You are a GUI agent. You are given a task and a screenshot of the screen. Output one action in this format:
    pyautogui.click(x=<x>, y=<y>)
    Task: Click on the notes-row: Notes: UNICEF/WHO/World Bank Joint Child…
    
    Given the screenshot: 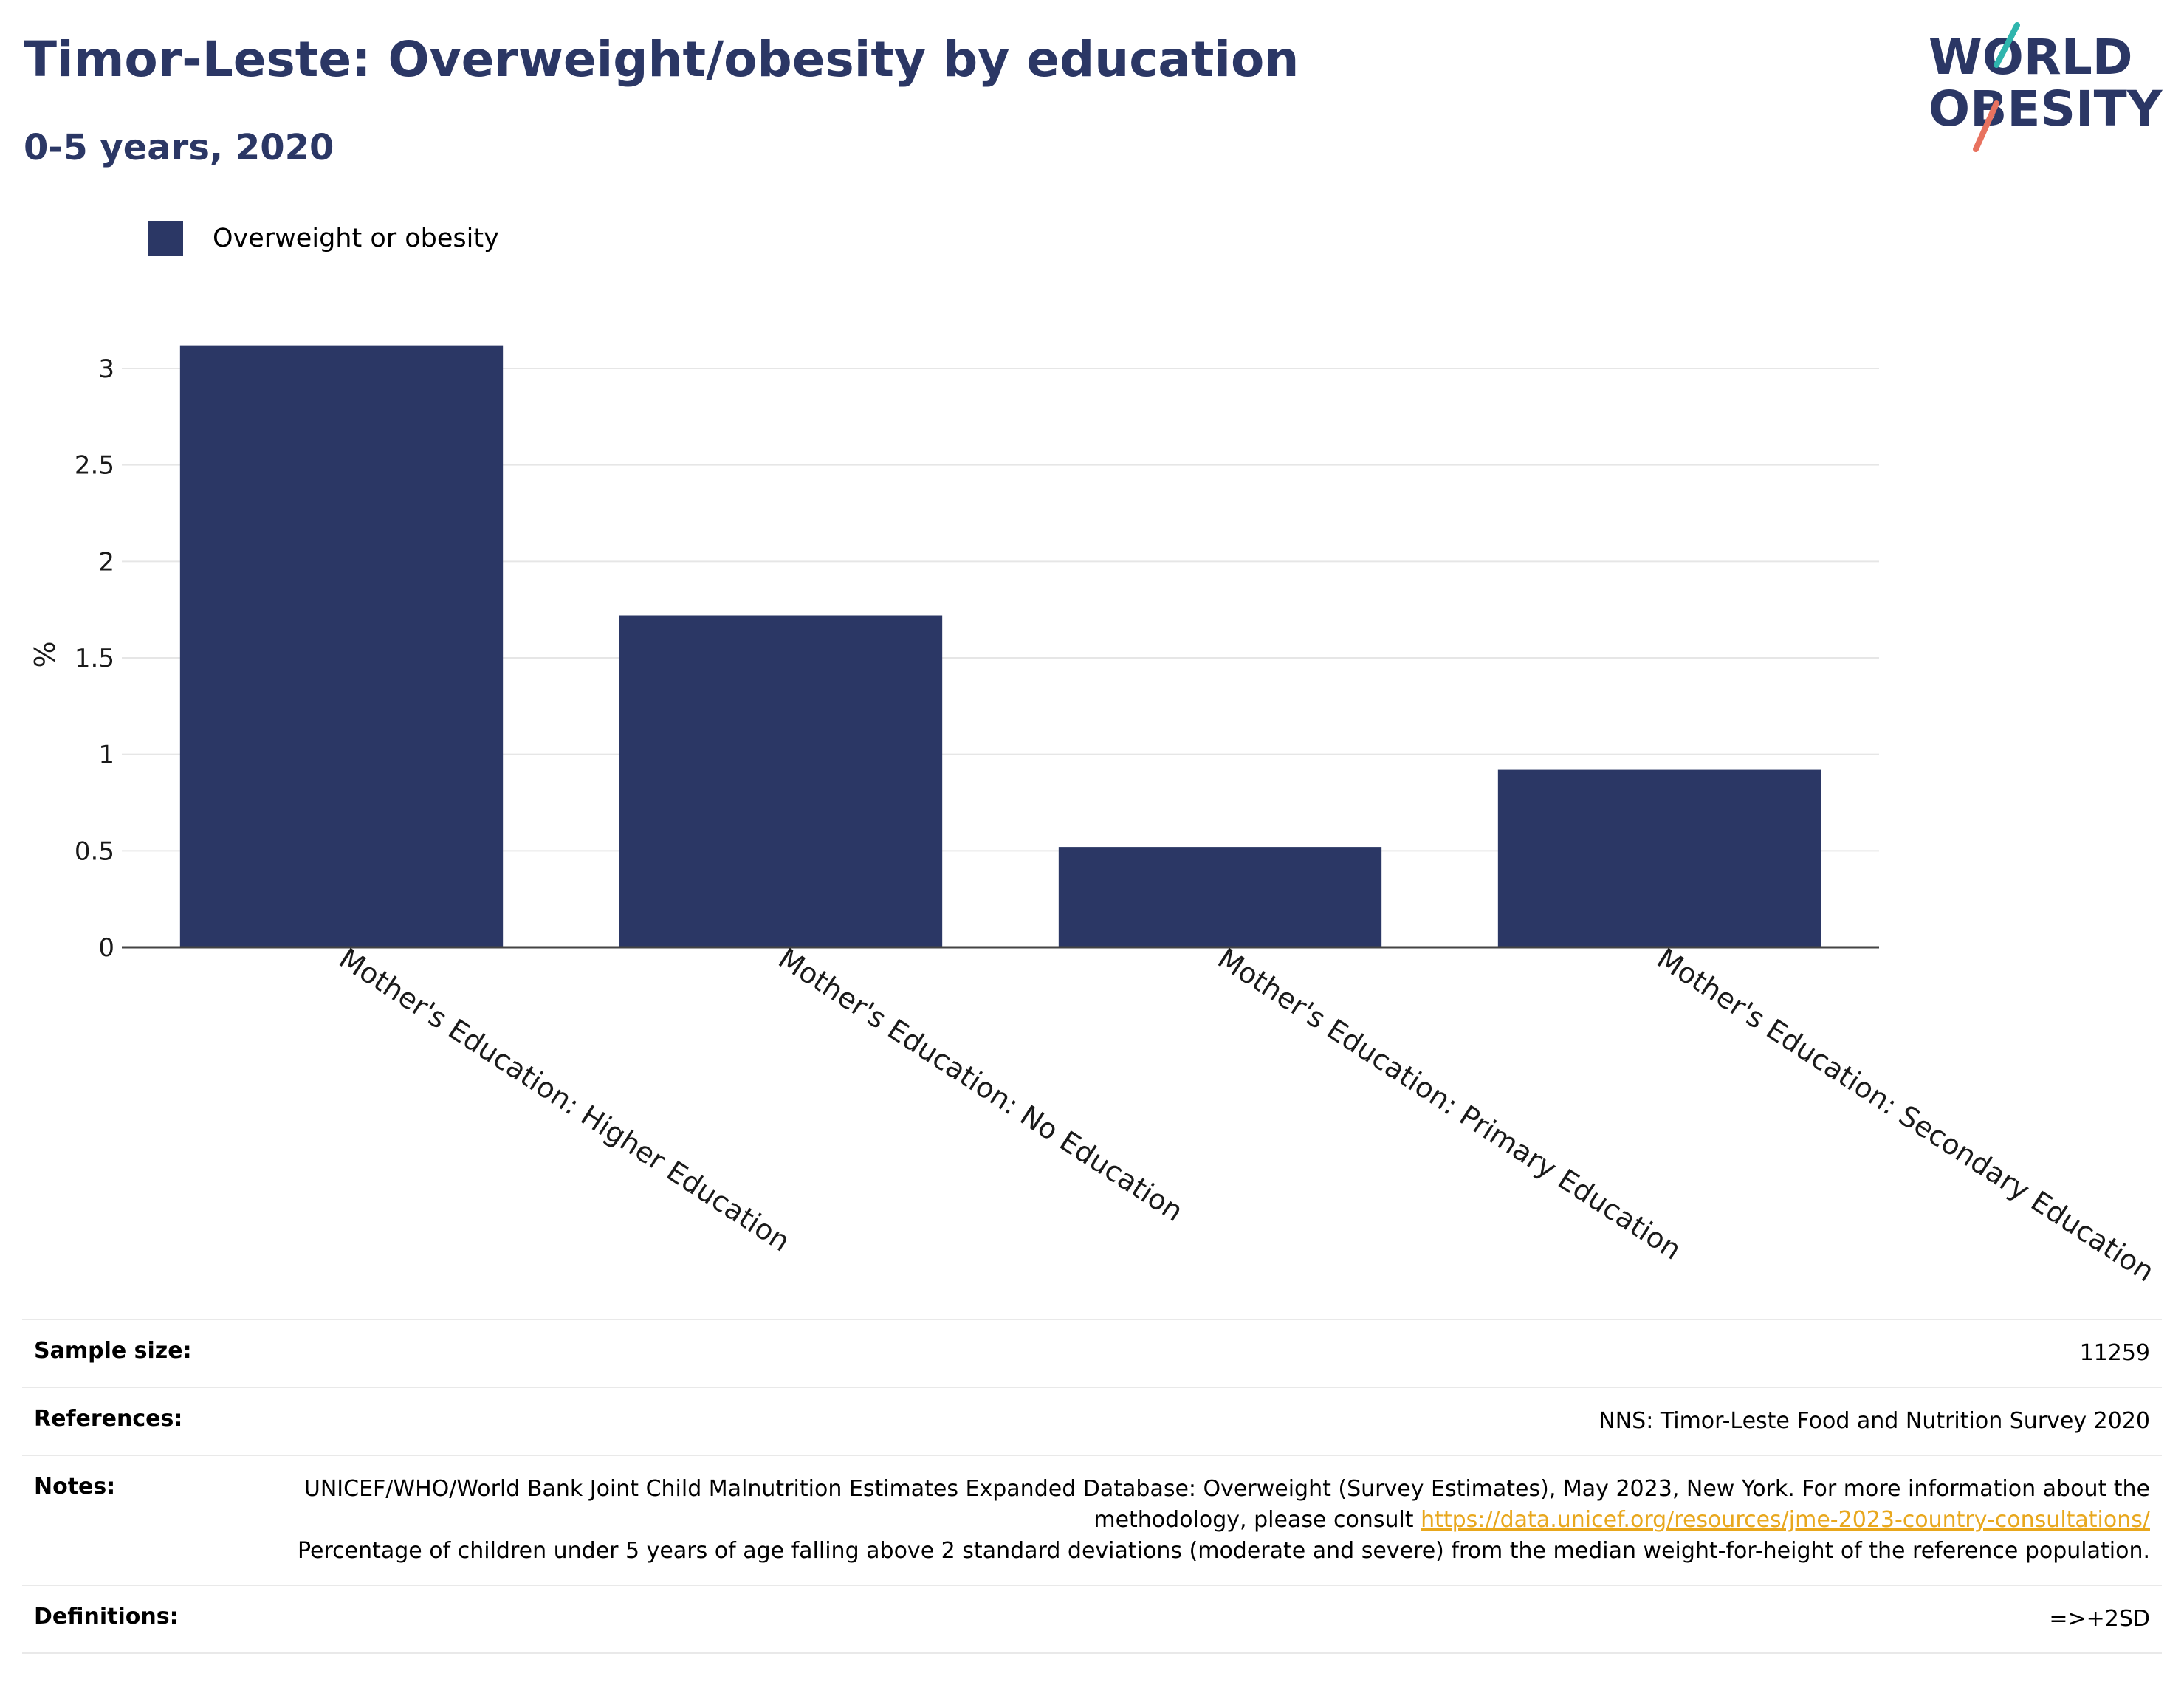 What is the action you would take?
    pyautogui.click(x=1092, y=1520)
    